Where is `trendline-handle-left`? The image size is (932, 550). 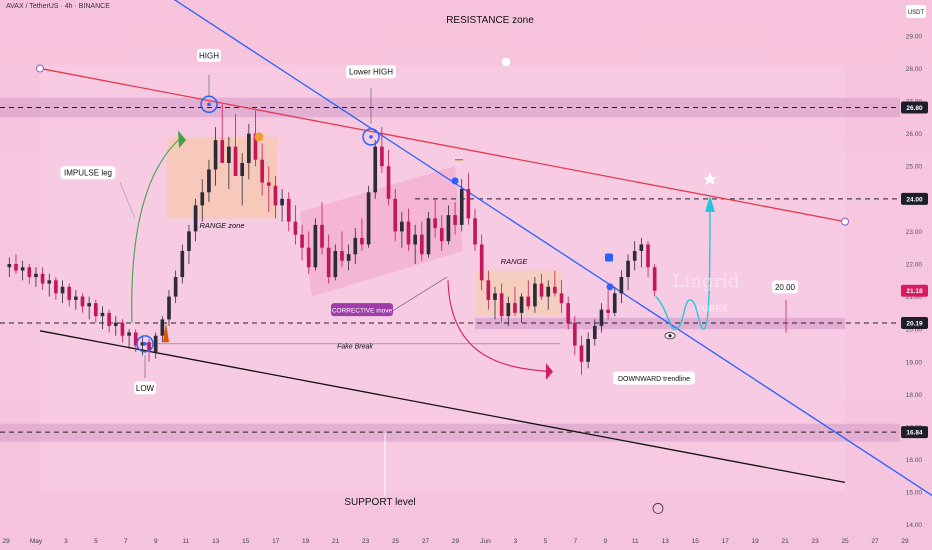
trendline-handle-left is located at coordinates (40, 68).